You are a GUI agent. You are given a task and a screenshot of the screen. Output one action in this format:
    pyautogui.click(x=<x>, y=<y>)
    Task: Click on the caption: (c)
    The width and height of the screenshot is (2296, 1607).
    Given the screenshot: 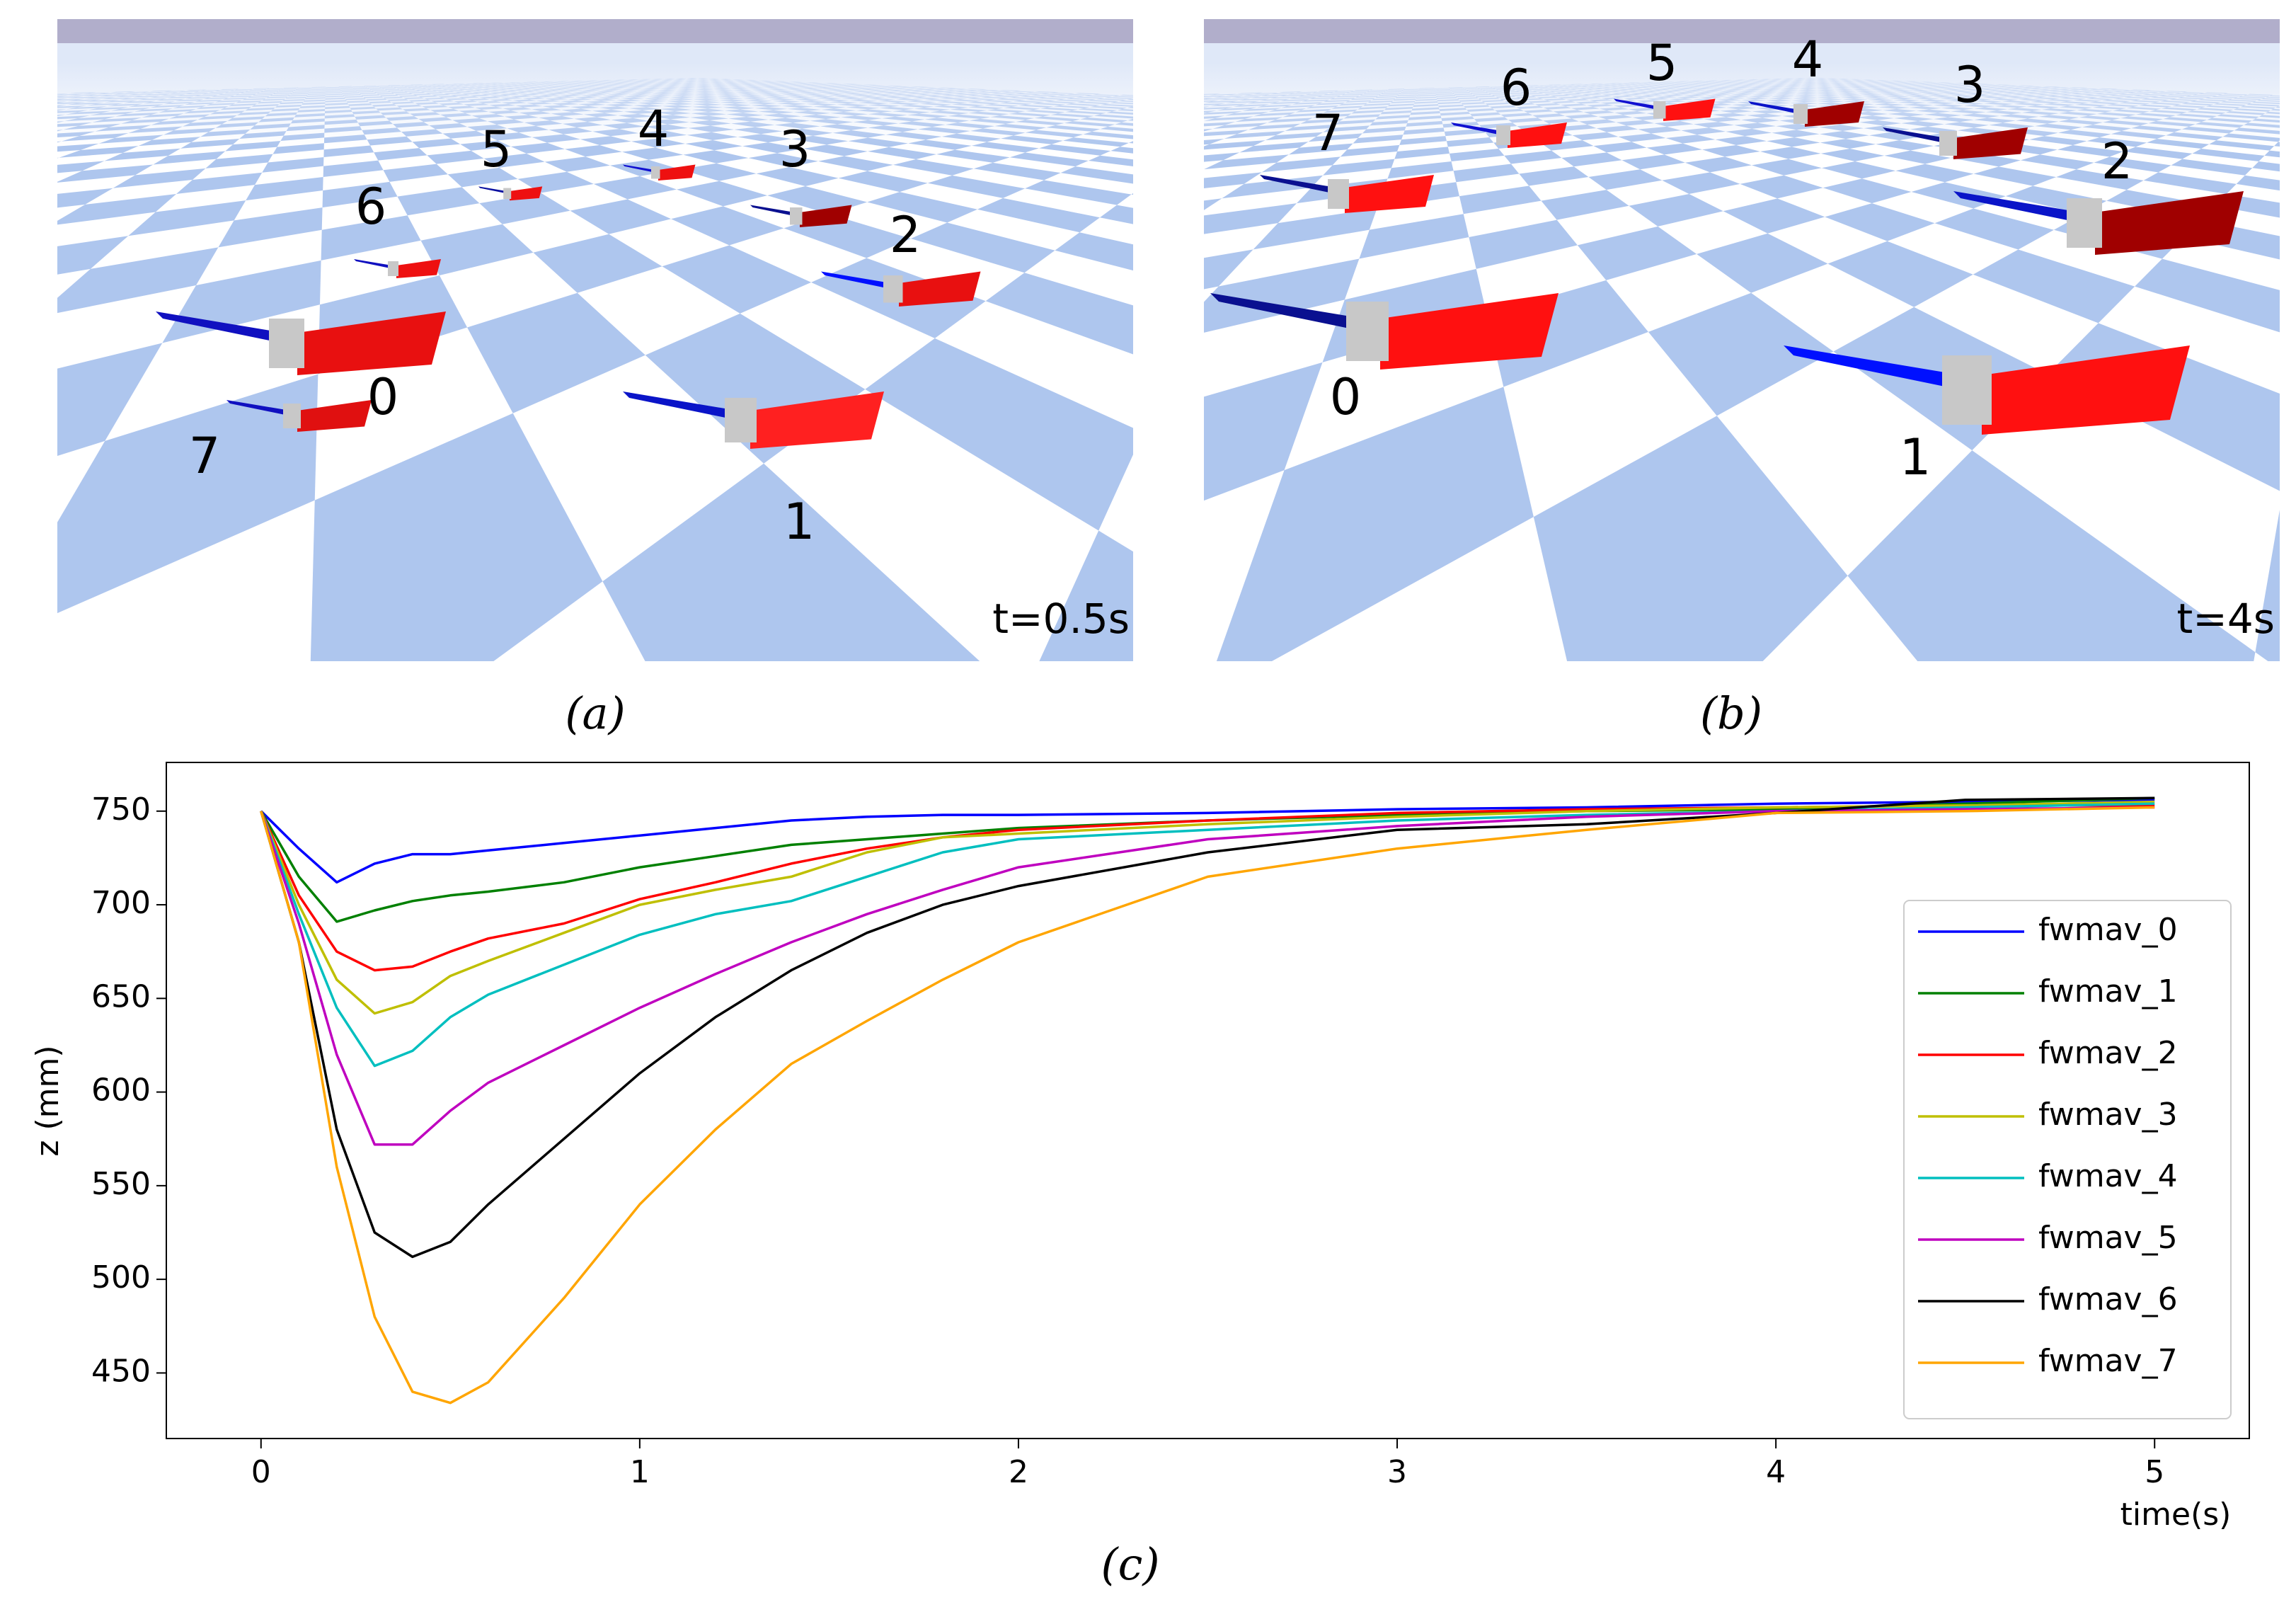 What is the action you would take?
    pyautogui.click(x=1130, y=1564)
    